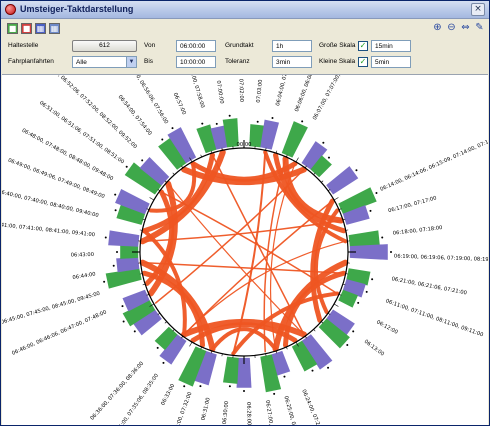 Image resolution: width=490 pixels, height=426 pixels. What do you see at coordinates (179, 104) in the screenshot?
I see `time-label-top: 06:57:00` at bounding box center [179, 104].